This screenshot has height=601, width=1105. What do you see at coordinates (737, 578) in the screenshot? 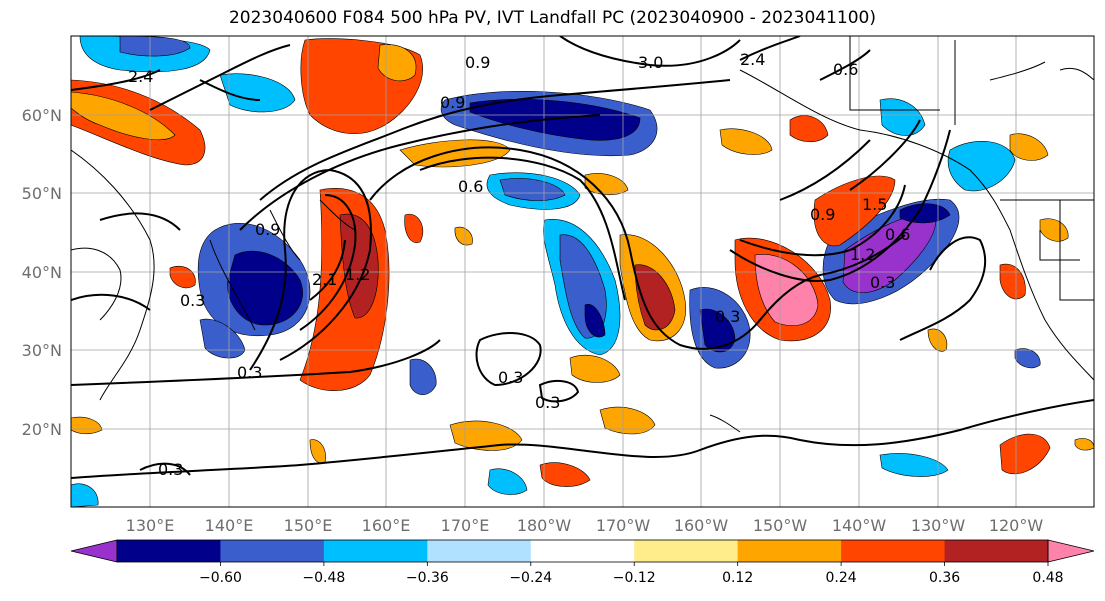
I see `colorbar-tick-label: 0.12` at bounding box center [737, 578].